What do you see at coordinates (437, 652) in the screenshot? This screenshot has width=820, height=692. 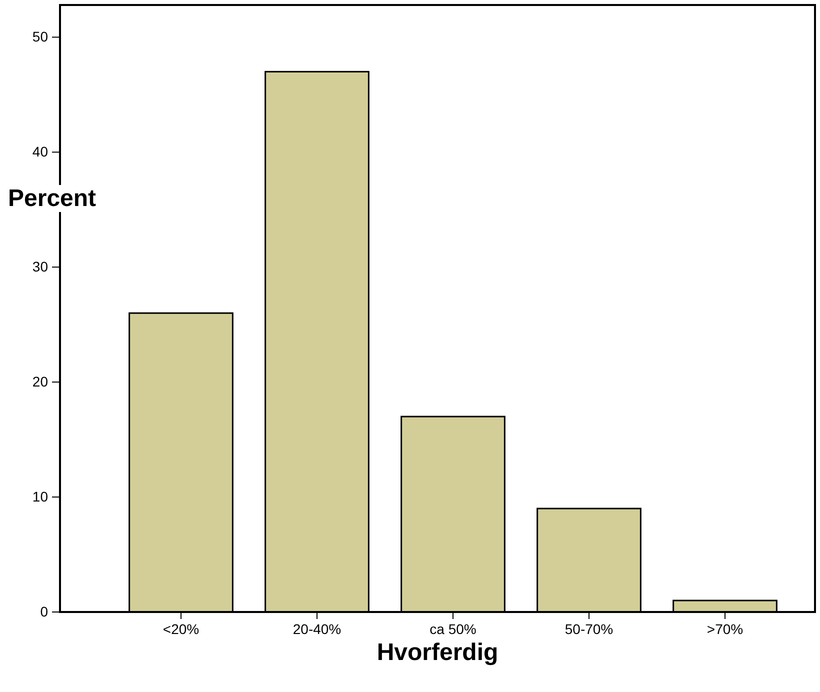 I see `x-axis-title: Hvorferdig` at bounding box center [437, 652].